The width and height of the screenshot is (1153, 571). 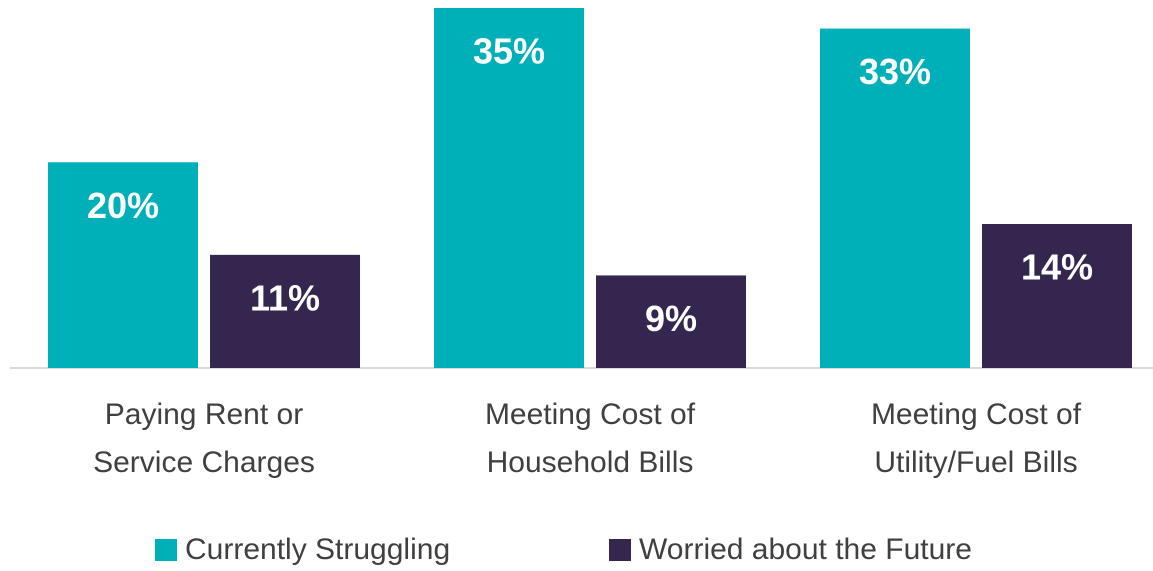 I want to click on legend-label: Currently Struggling, so click(x=317, y=549).